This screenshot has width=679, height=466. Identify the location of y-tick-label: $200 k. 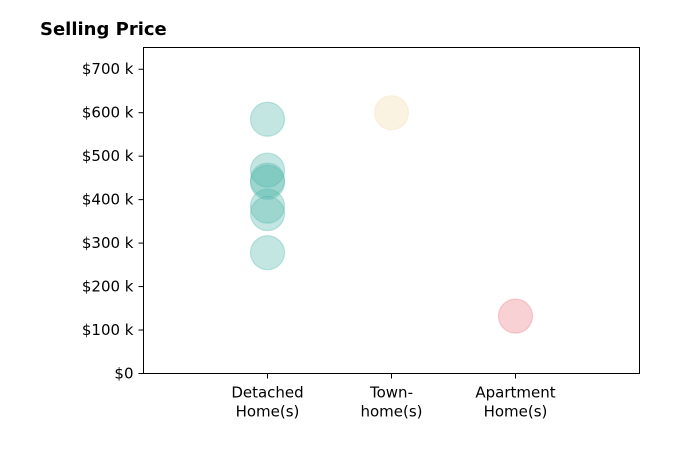
(108, 287).